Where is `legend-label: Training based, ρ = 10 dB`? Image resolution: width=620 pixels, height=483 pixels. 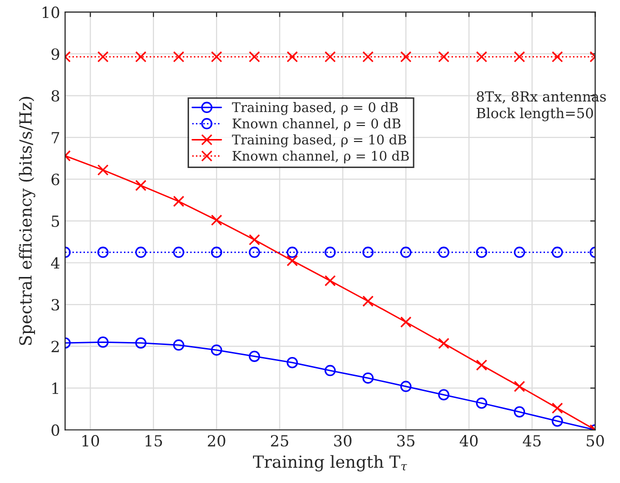
legend-label: Training based, ρ = 10 dB is located at coordinates (319, 141).